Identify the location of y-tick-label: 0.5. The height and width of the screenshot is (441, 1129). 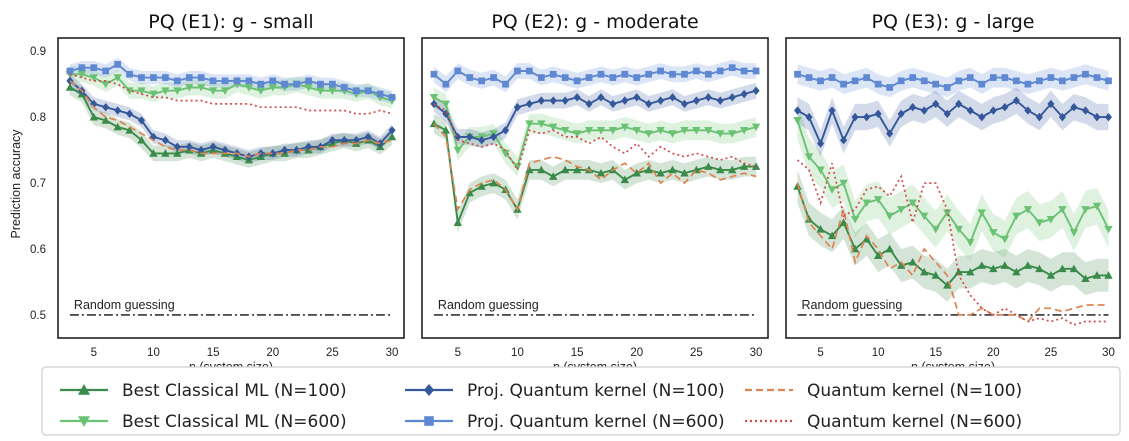
(38, 316).